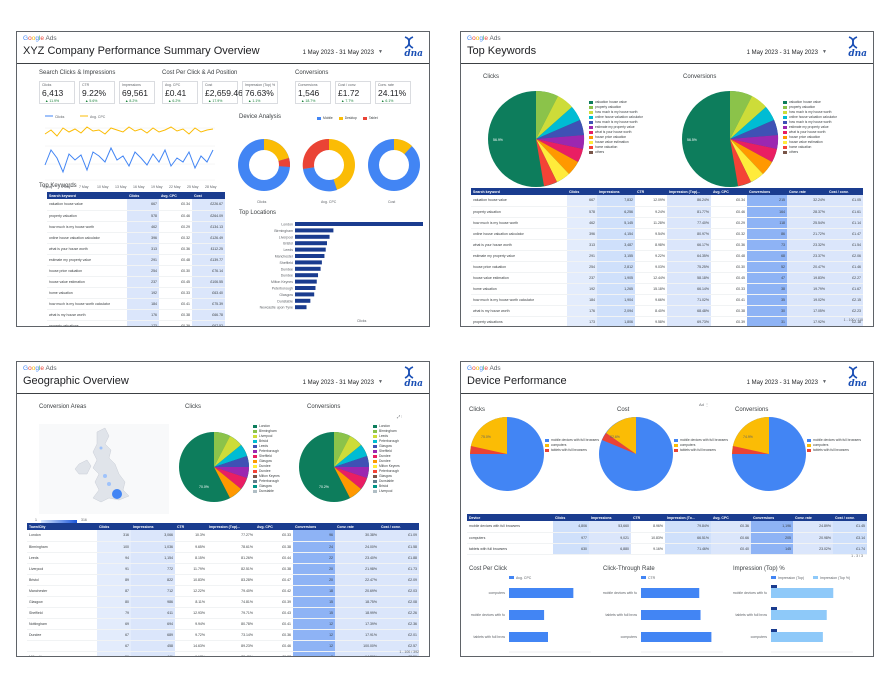  Describe the element at coordinates (104, 469) in the screenshot. I see `uk-map` at that location.